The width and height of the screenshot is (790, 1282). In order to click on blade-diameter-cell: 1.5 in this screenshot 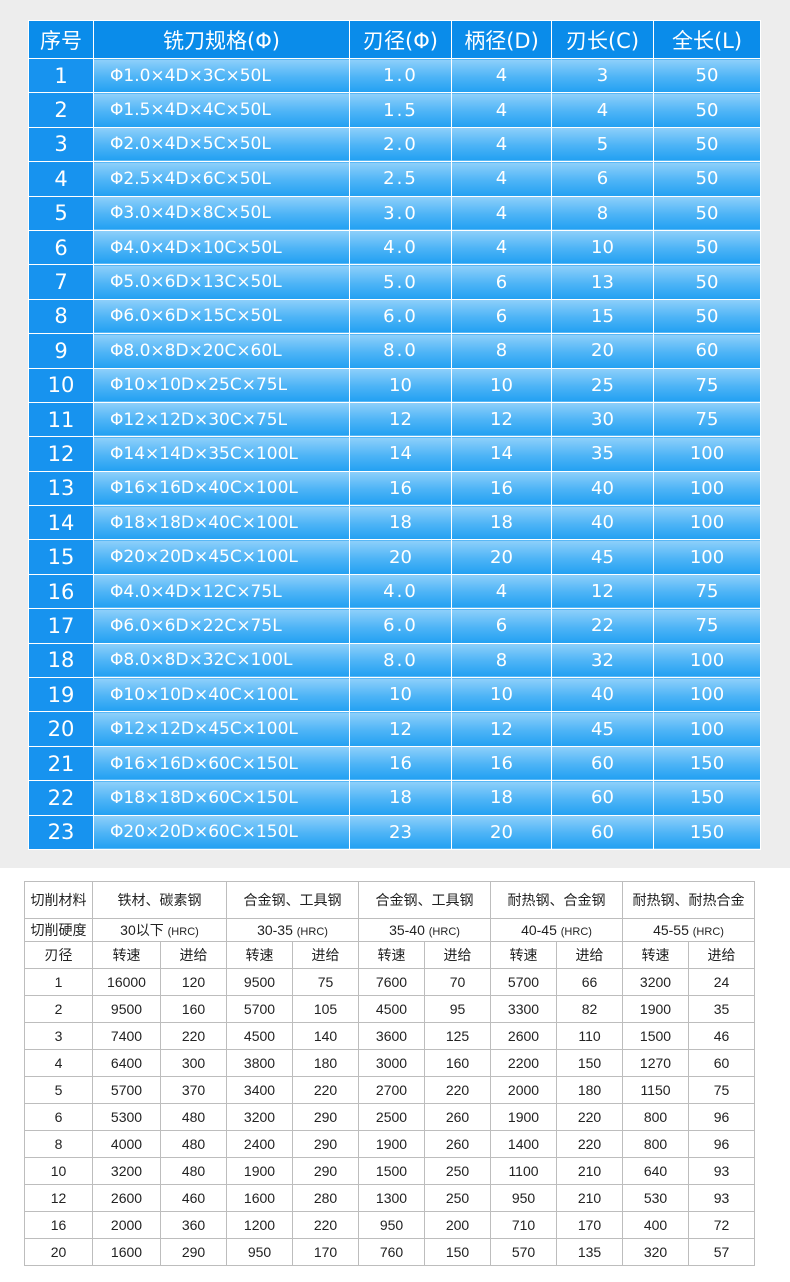, I will do `click(400, 110)`.